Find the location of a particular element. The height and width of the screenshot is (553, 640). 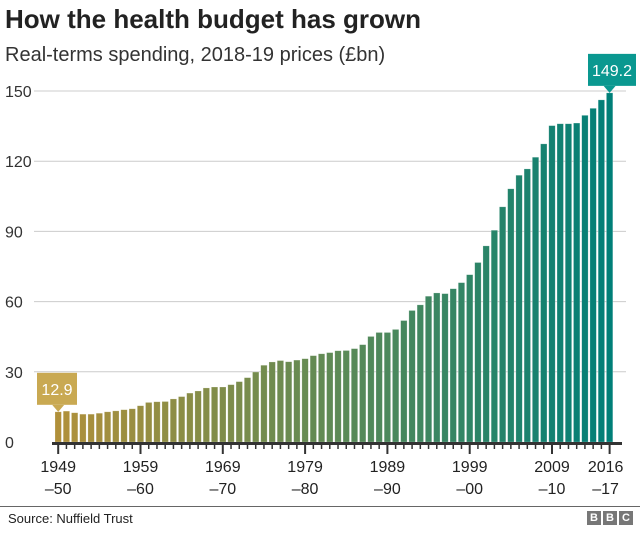

x-tick-label: –70 is located at coordinates (222, 489).